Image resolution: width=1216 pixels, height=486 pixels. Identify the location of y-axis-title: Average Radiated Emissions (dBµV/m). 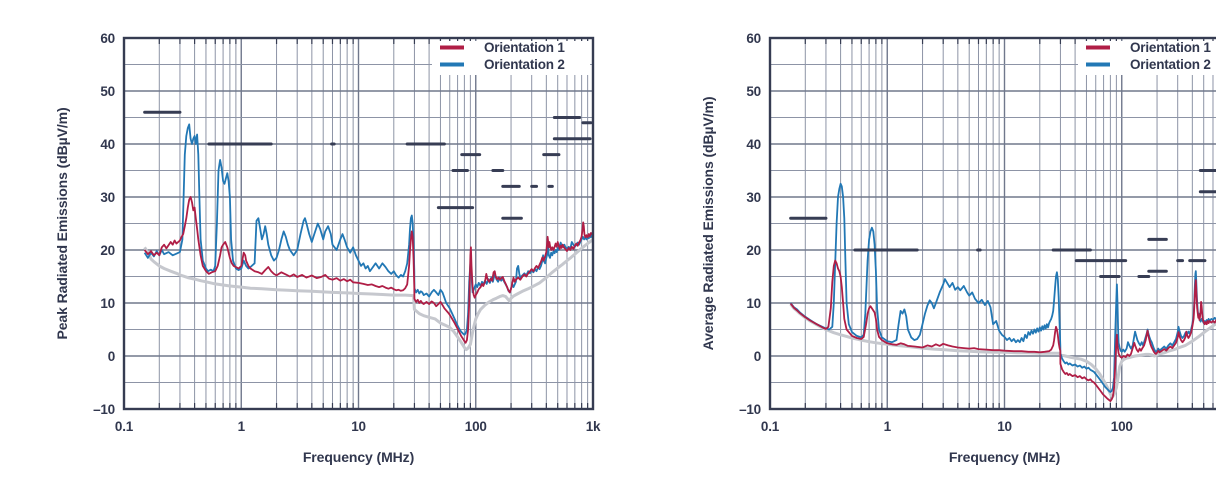
(708, 224).